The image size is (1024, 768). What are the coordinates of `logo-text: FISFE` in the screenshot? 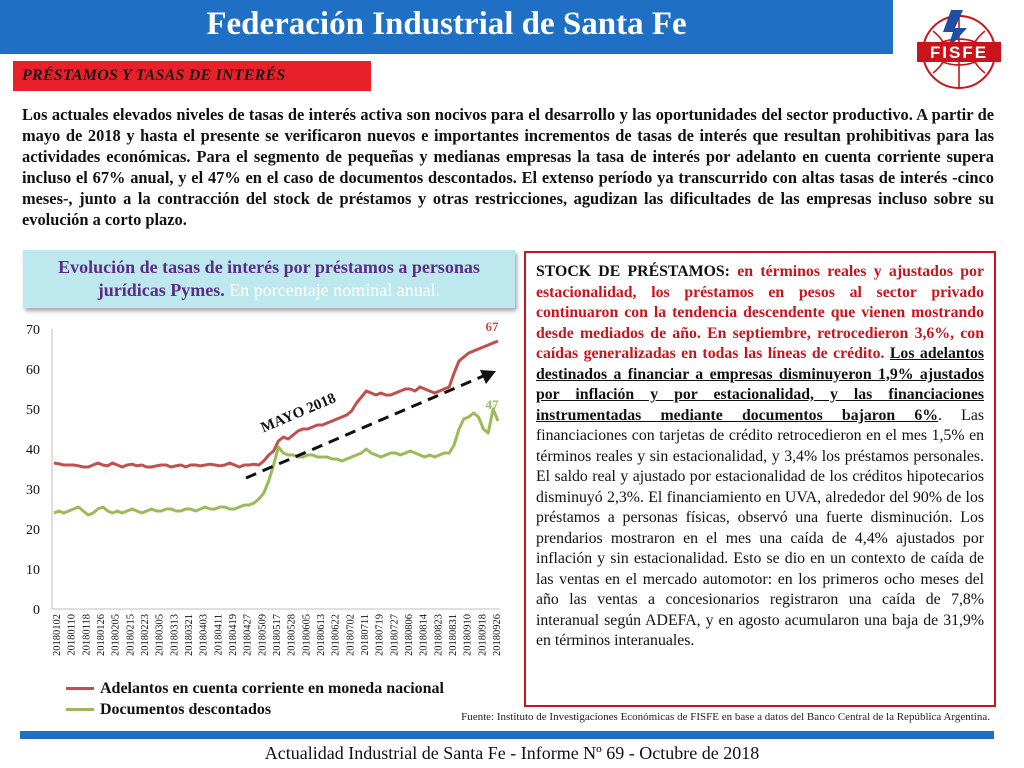 It's located at (959, 52).